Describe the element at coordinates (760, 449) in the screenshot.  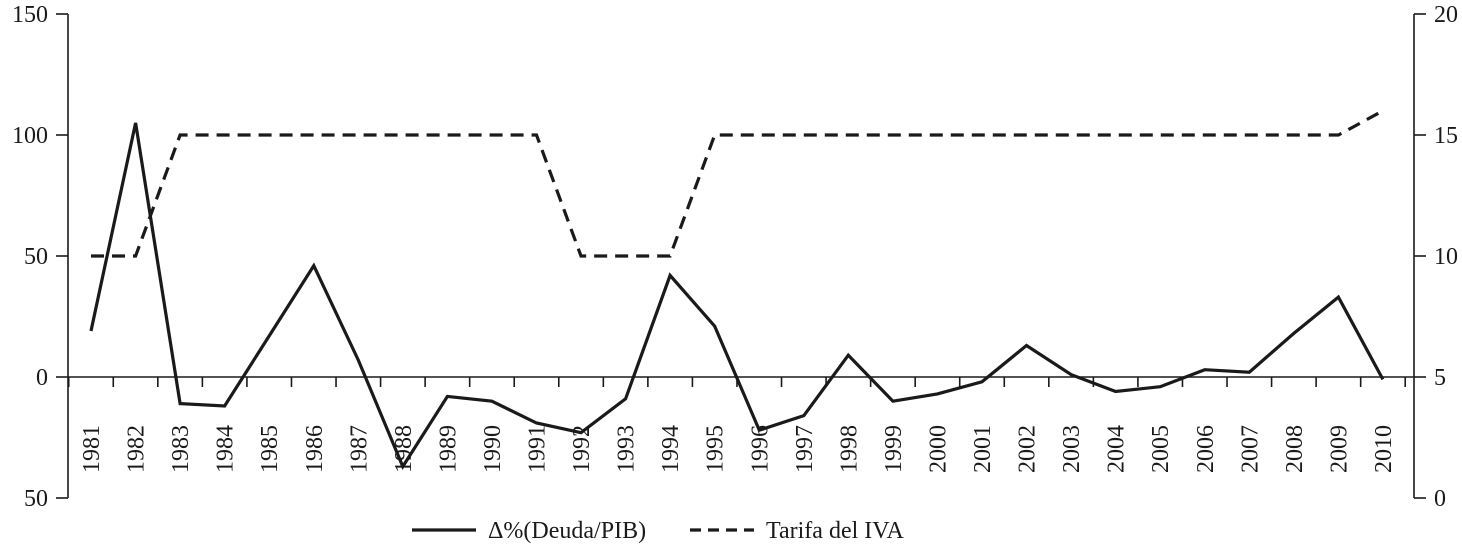
I see `x-axis-tick-label: 1996` at that location.